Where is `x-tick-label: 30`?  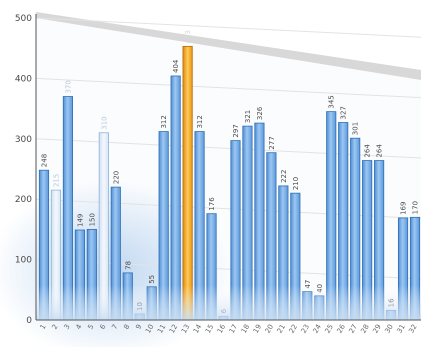
x-tick-label: 30 is located at coordinates (388, 329).